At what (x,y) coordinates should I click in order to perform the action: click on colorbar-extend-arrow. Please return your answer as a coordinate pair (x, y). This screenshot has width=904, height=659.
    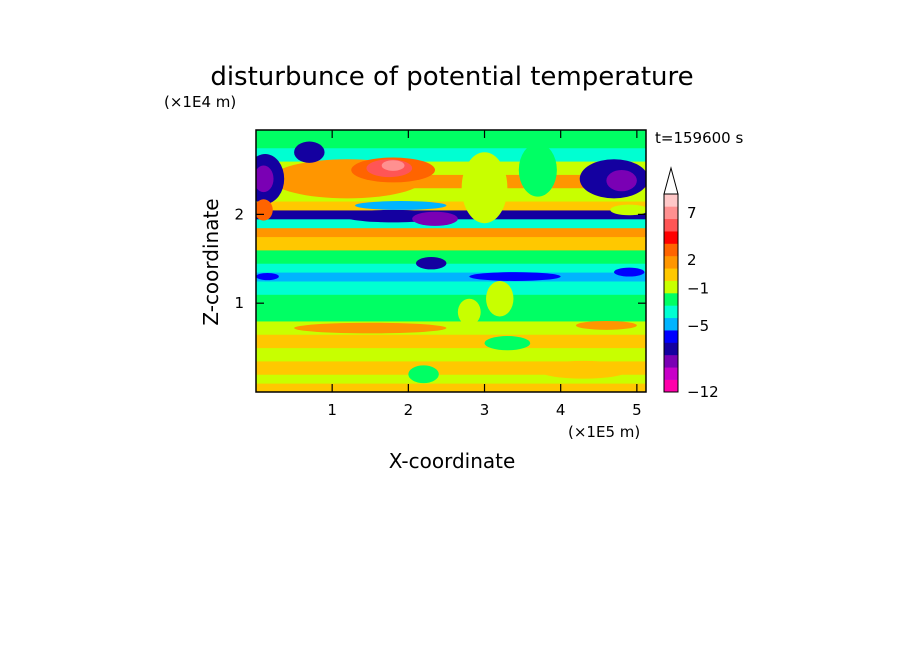
    Looking at the image, I should click on (671, 180).